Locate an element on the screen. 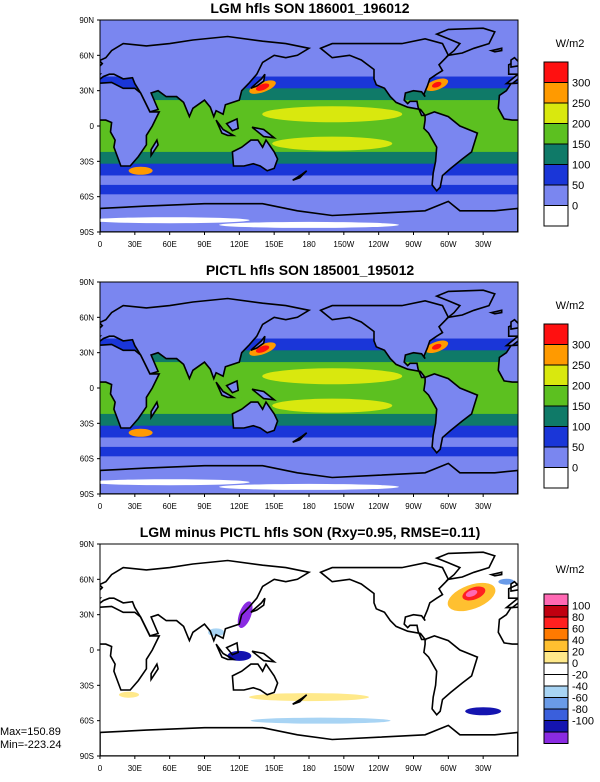  lon-tick-label: 0 is located at coordinates (100, 506).